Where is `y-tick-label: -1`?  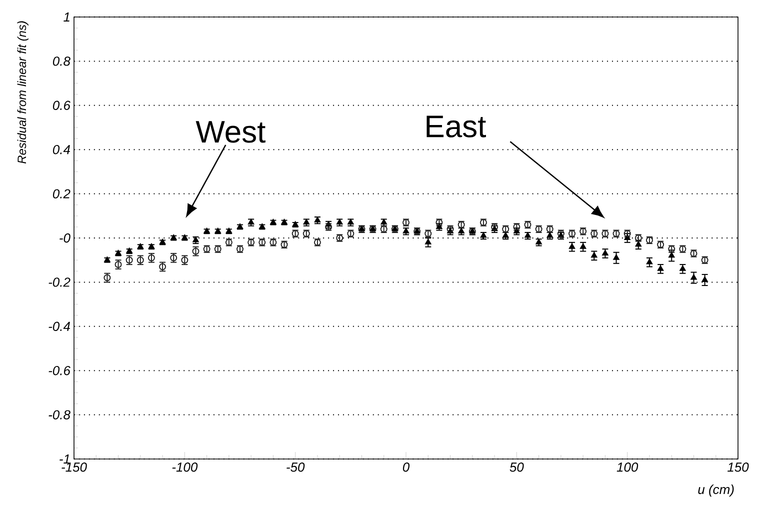 y-tick-label: -1 is located at coordinates (65, 459).